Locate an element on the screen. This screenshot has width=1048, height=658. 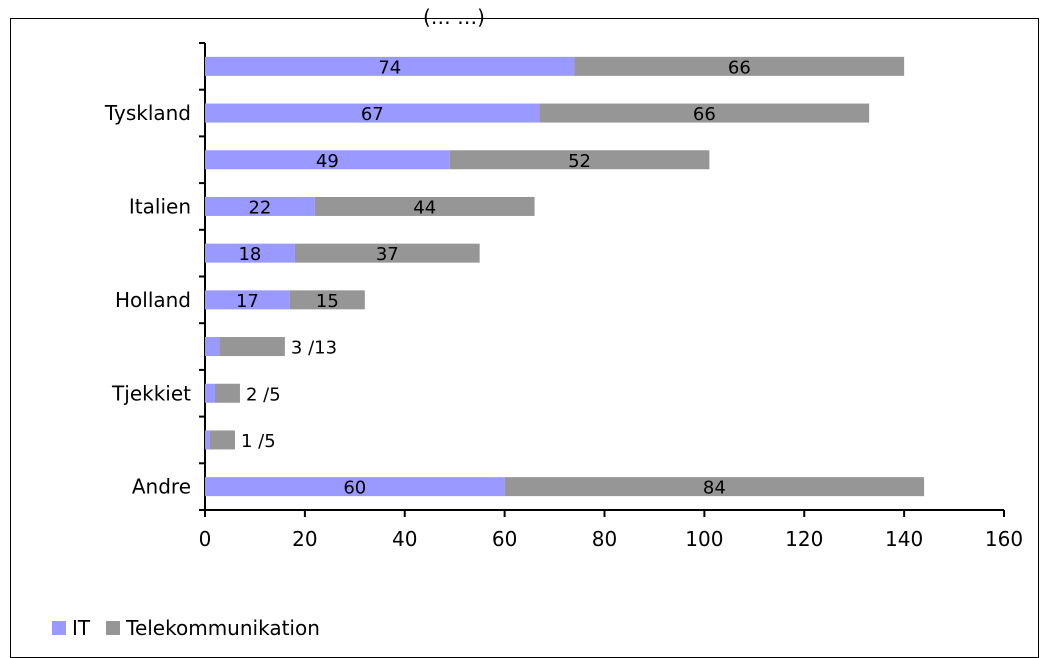
legend: IT Telekommunikation is located at coordinates (186, 628).